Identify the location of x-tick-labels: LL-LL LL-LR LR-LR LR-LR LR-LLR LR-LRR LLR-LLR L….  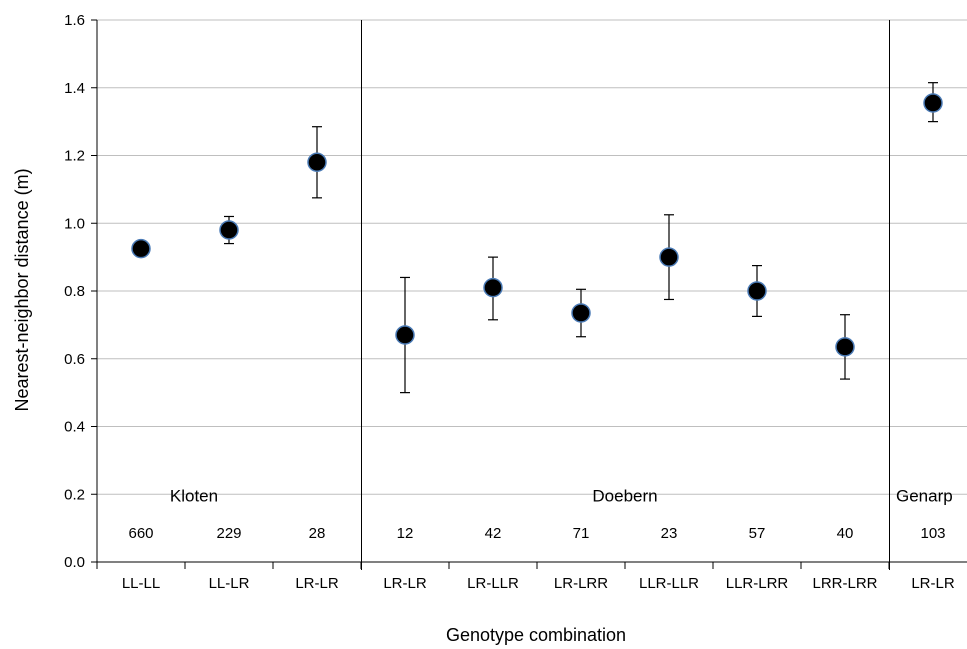
(538, 583).